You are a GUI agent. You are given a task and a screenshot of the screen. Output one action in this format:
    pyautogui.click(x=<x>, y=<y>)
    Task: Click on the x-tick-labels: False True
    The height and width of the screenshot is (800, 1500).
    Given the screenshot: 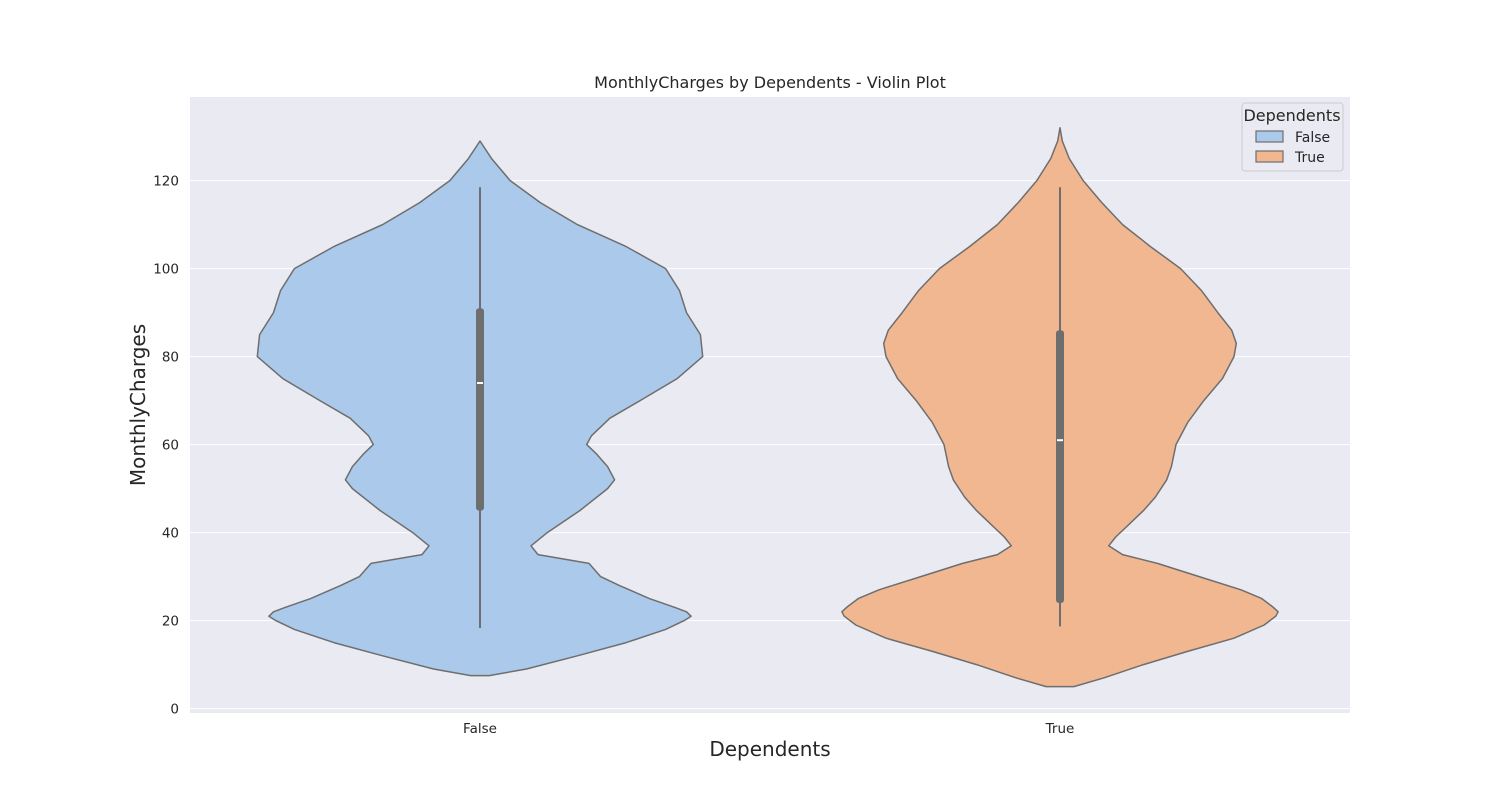 What is the action you would take?
    pyautogui.click(x=768, y=729)
    